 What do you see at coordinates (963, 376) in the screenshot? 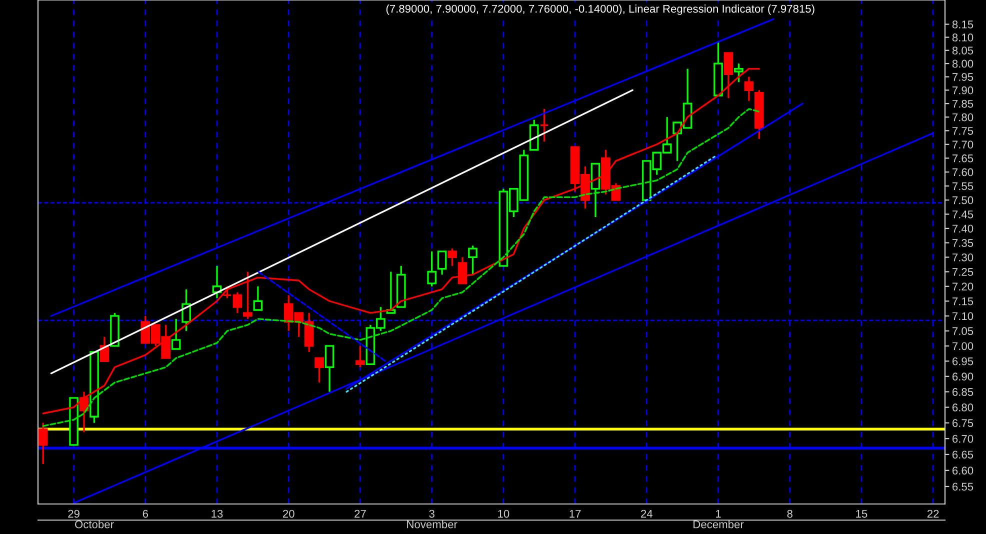
I see `y-tick-label: 6.90` at bounding box center [963, 376].